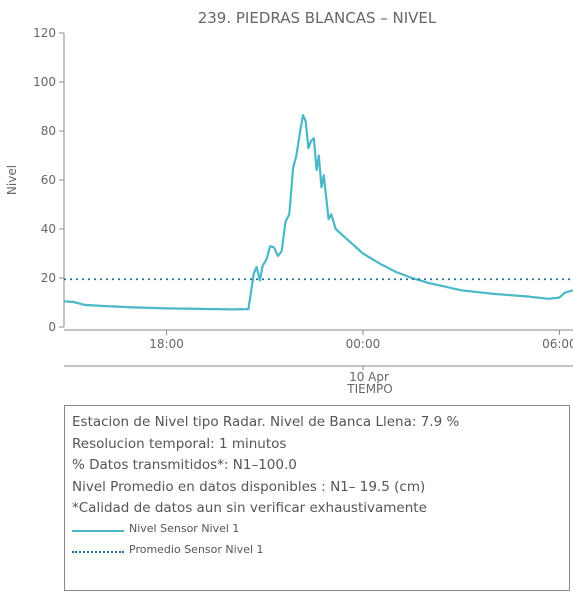  What do you see at coordinates (196, 549) in the screenshot?
I see `legend-label: Promedio Sensor Nivel 1` at bounding box center [196, 549].